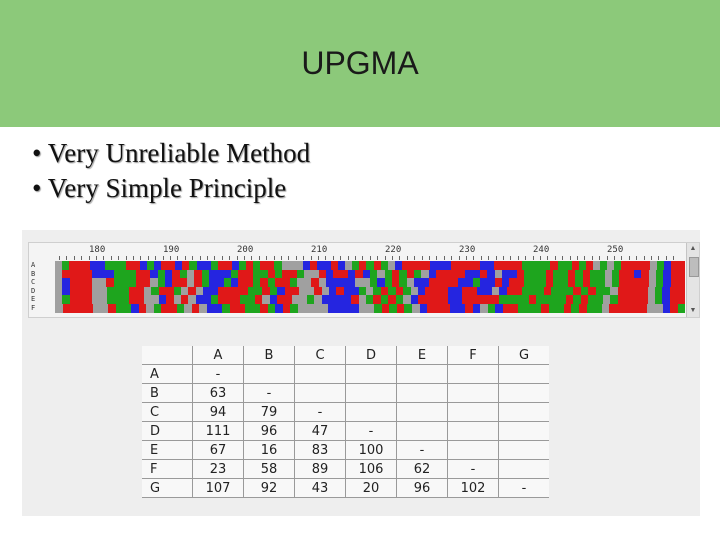  I want to click on row-label: E, so click(33, 299).